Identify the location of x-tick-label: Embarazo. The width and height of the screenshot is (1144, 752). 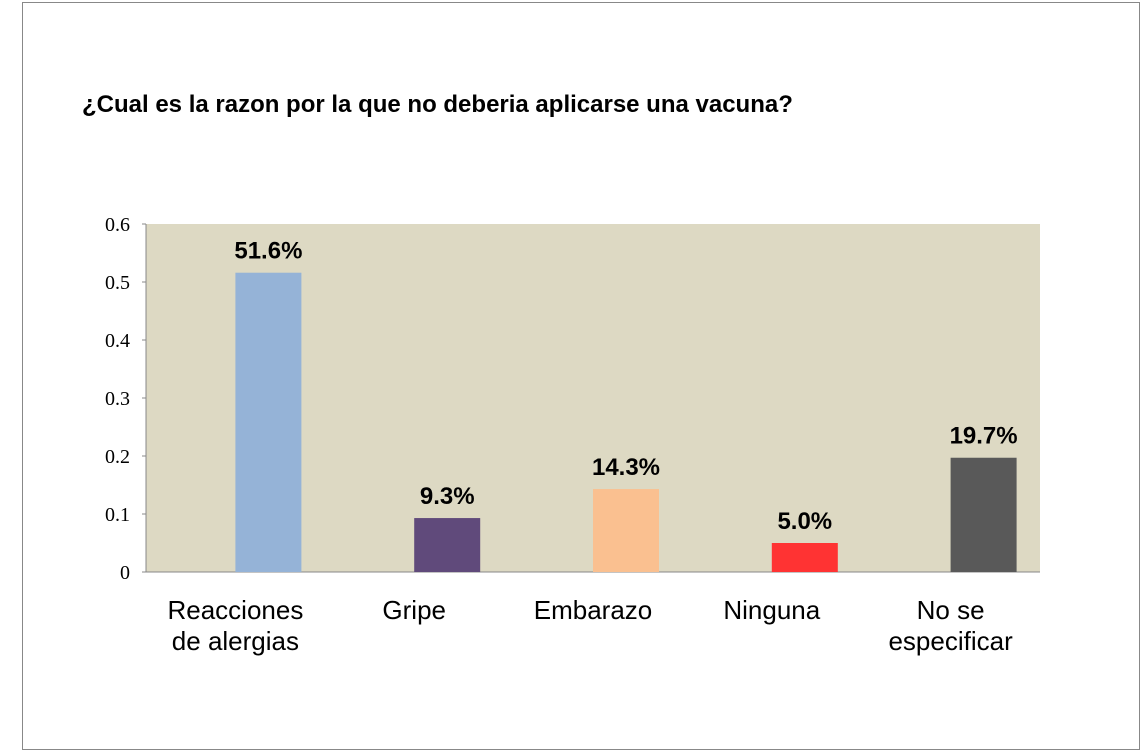
(593, 610).